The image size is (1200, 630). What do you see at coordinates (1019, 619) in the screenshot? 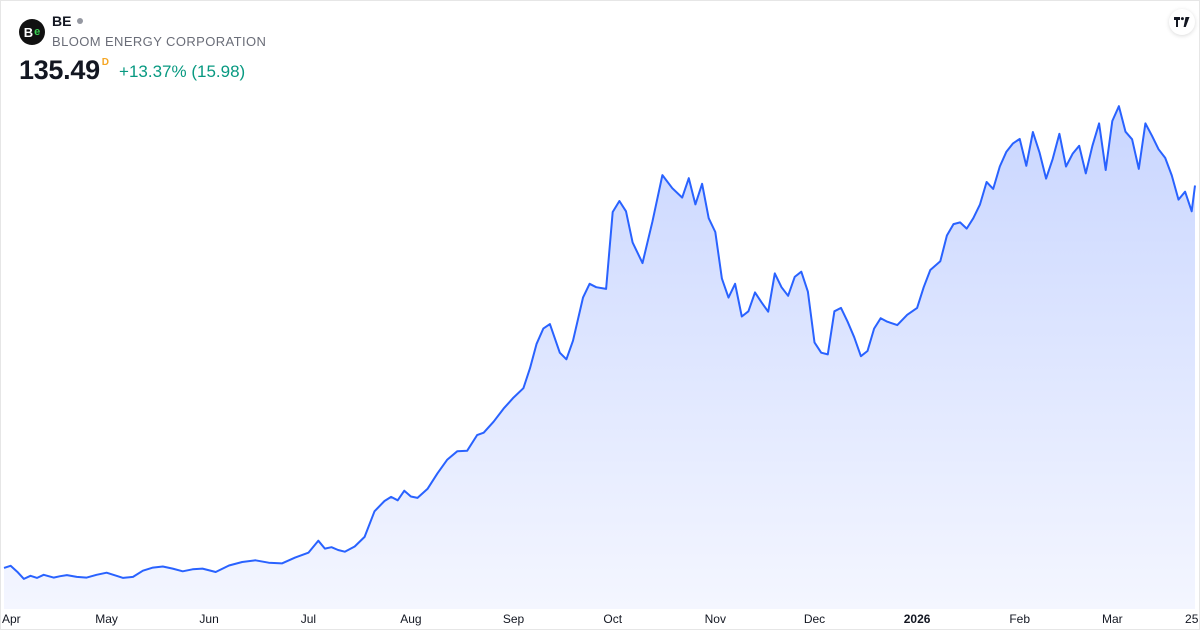
I see `x-tick-label: Feb` at bounding box center [1019, 619].